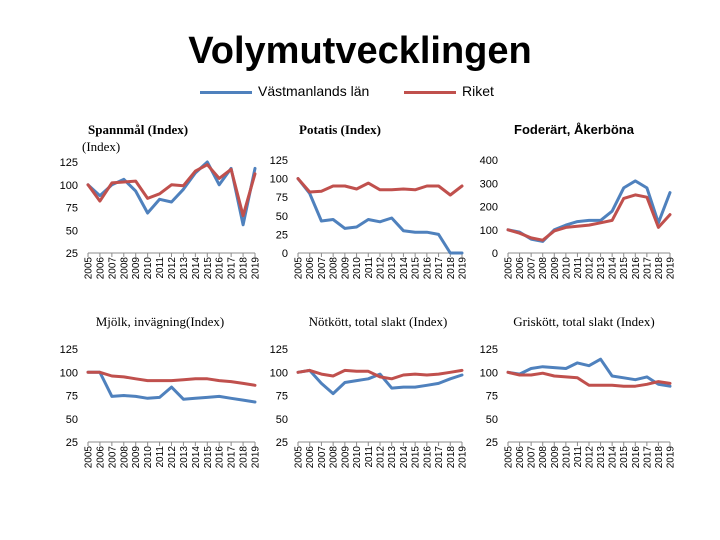  Describe the element at coordinates (380, 187) in the screenshot. I see `series-line-riket` at that location.